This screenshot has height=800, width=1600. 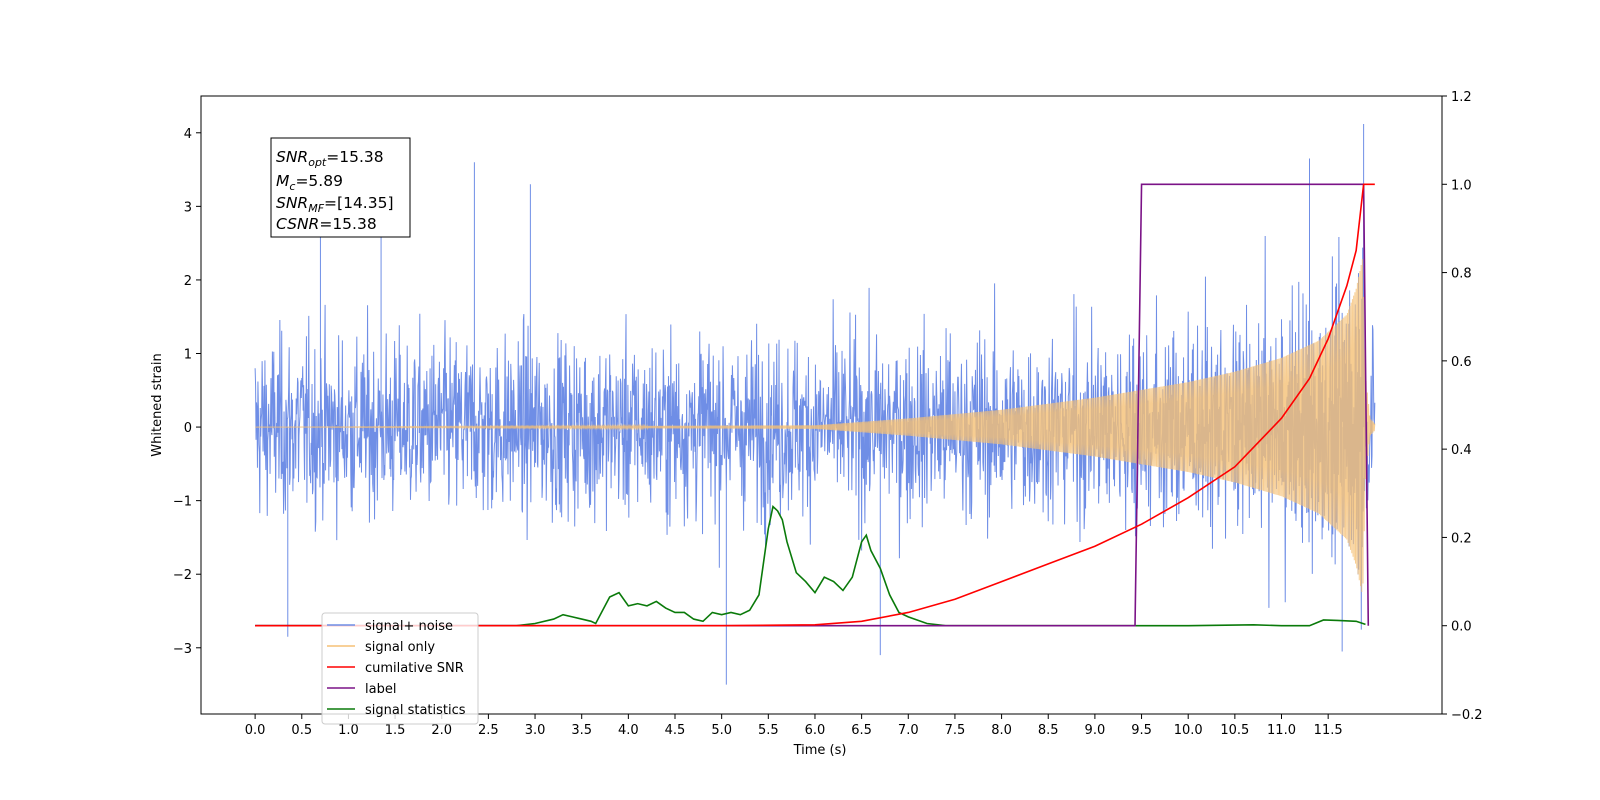 I want to click on x-tick-label: 2.5, so click(x=488, y=730).